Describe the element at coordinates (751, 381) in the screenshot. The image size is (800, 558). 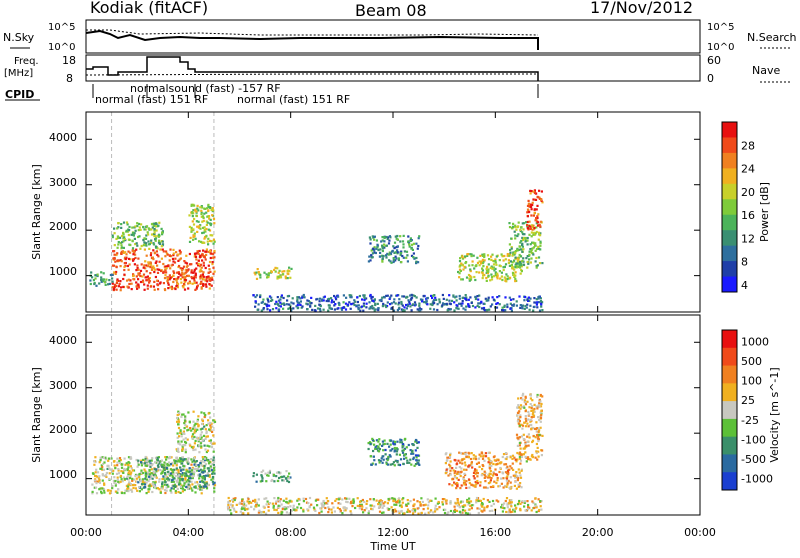
I see `colorbar-tick-label: 100` at that location.